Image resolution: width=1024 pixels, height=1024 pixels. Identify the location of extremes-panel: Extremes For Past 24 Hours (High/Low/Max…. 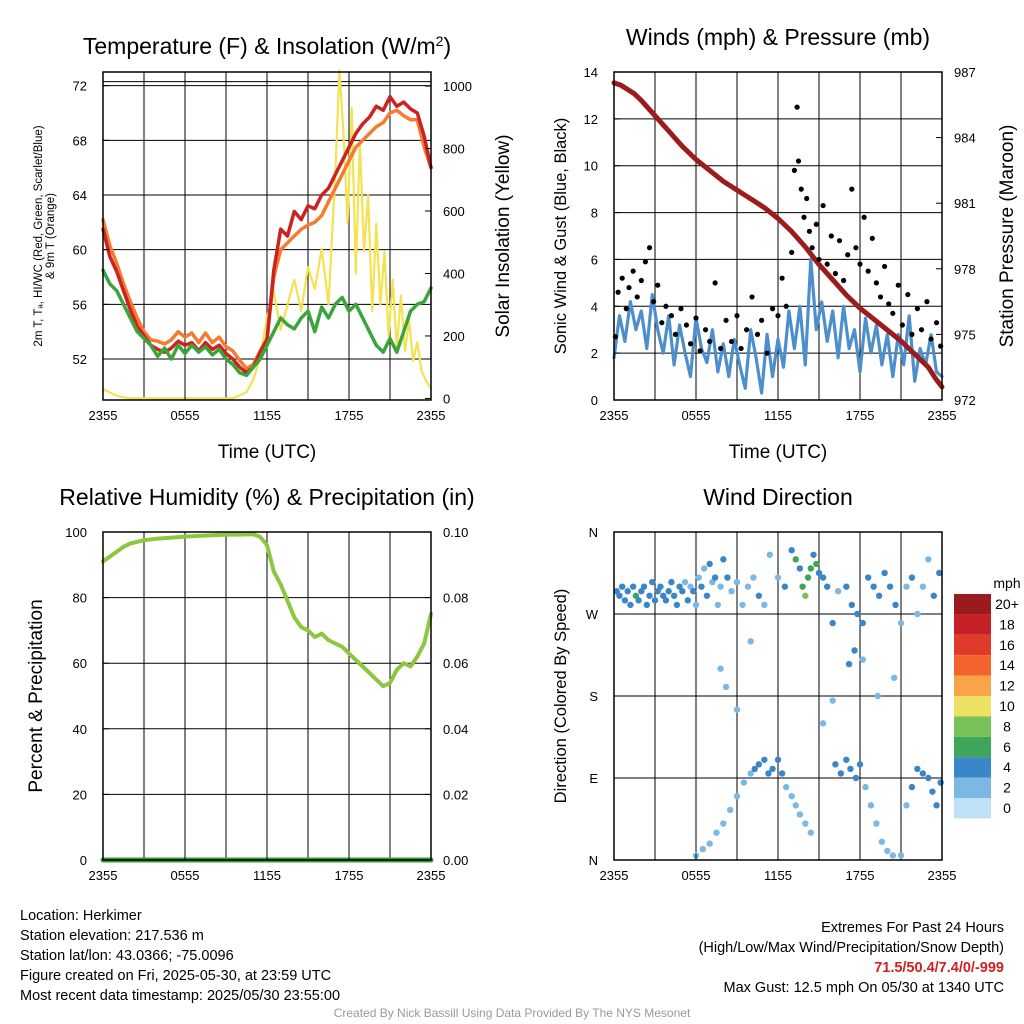
(851, 958).